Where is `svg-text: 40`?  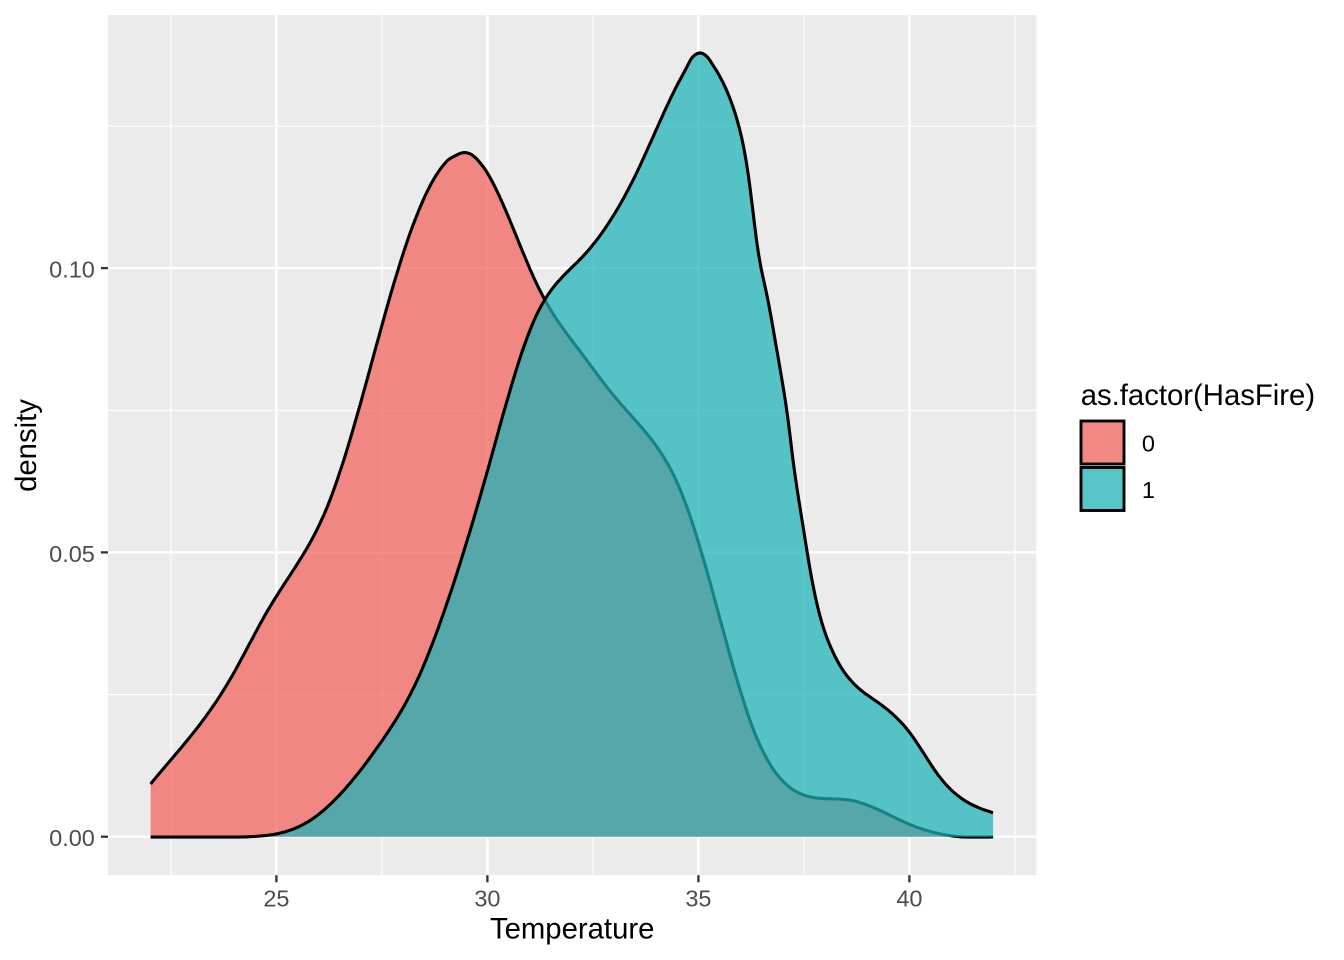 svg-text: 40 is located at coordinates (909, 899).